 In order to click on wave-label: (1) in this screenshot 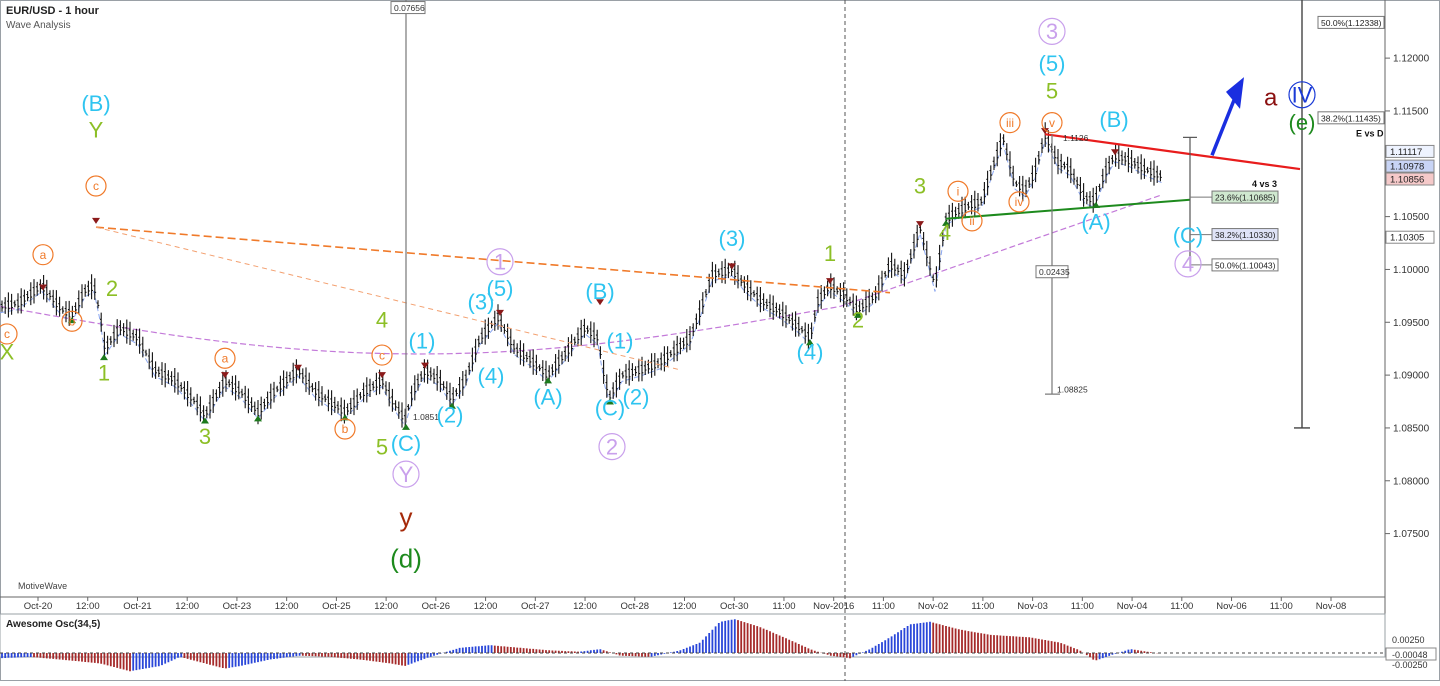, I will do `click(422, 341)`.